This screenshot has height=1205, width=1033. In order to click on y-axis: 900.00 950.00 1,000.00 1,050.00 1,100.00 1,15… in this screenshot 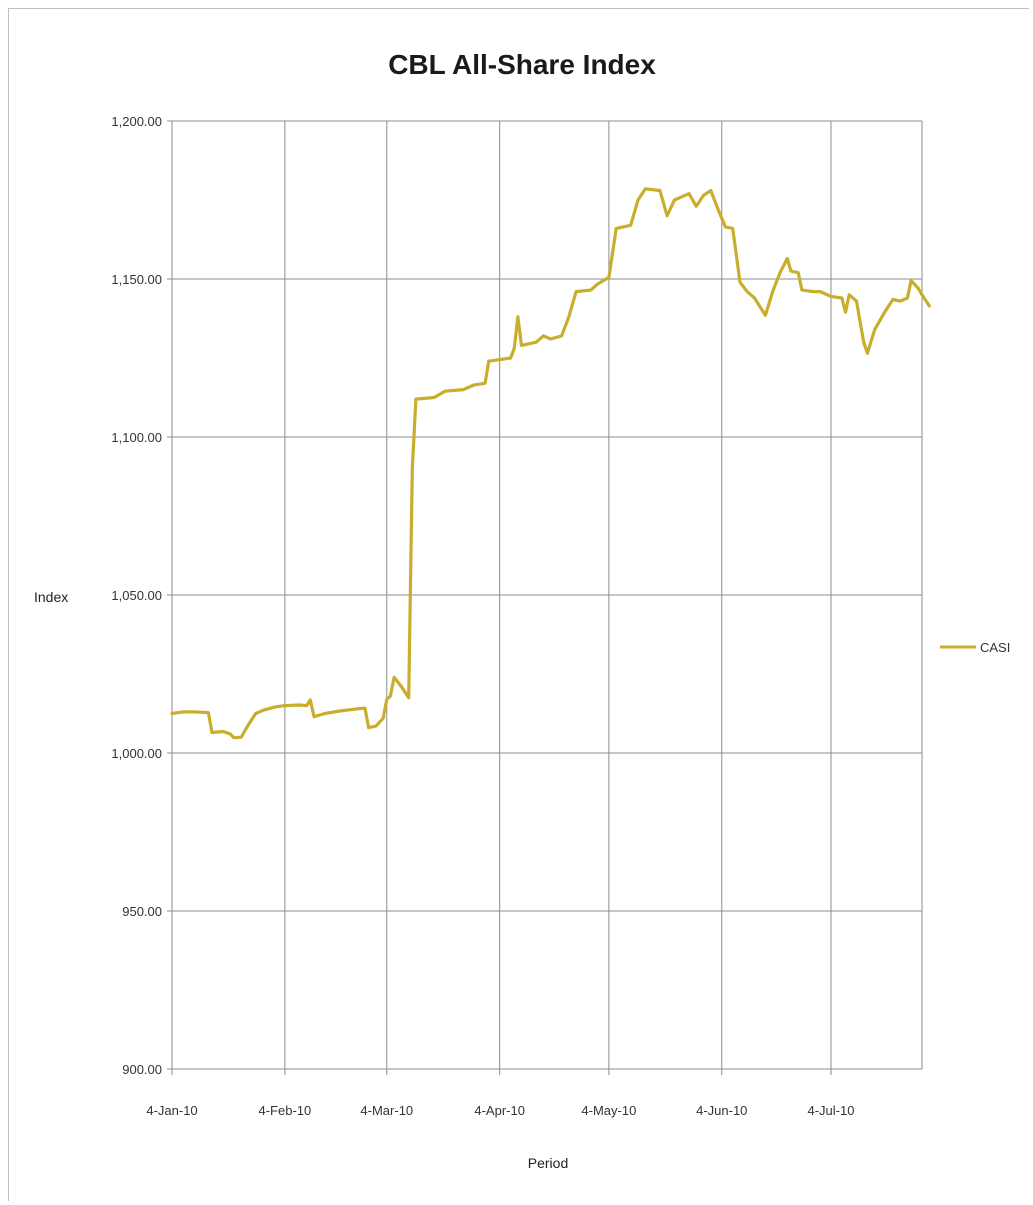, I will do `click(142, 595)`.